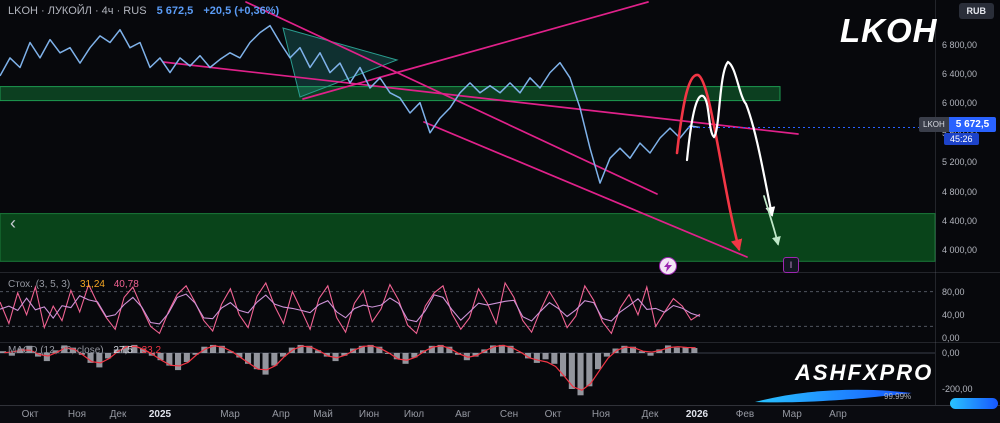  What do you see at coordinates (960, 250) in the screenshot?
I see `price-tick: 4 000,00` at bounding box center [960, 250].